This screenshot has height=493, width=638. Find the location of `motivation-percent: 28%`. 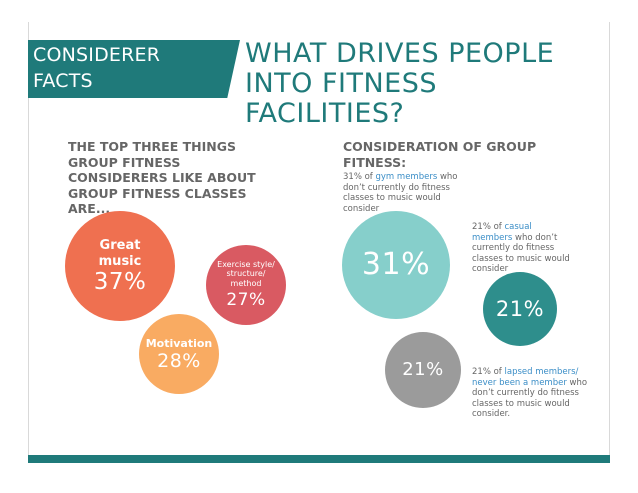

motivation-percent: 28% is located at coordinates (179, 360).